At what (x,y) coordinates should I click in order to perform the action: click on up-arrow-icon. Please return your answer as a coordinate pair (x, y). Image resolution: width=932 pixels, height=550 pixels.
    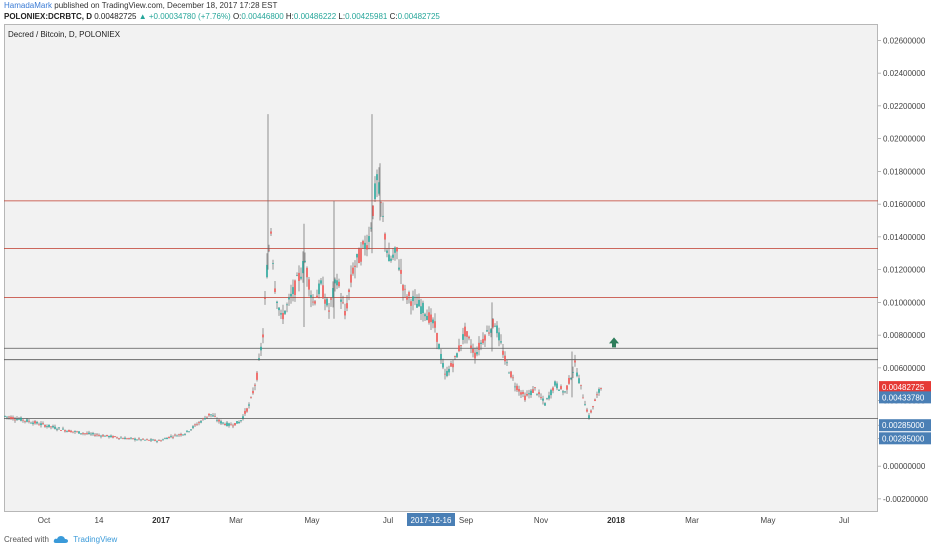
    Looking at the image, I should click on (614, 342).